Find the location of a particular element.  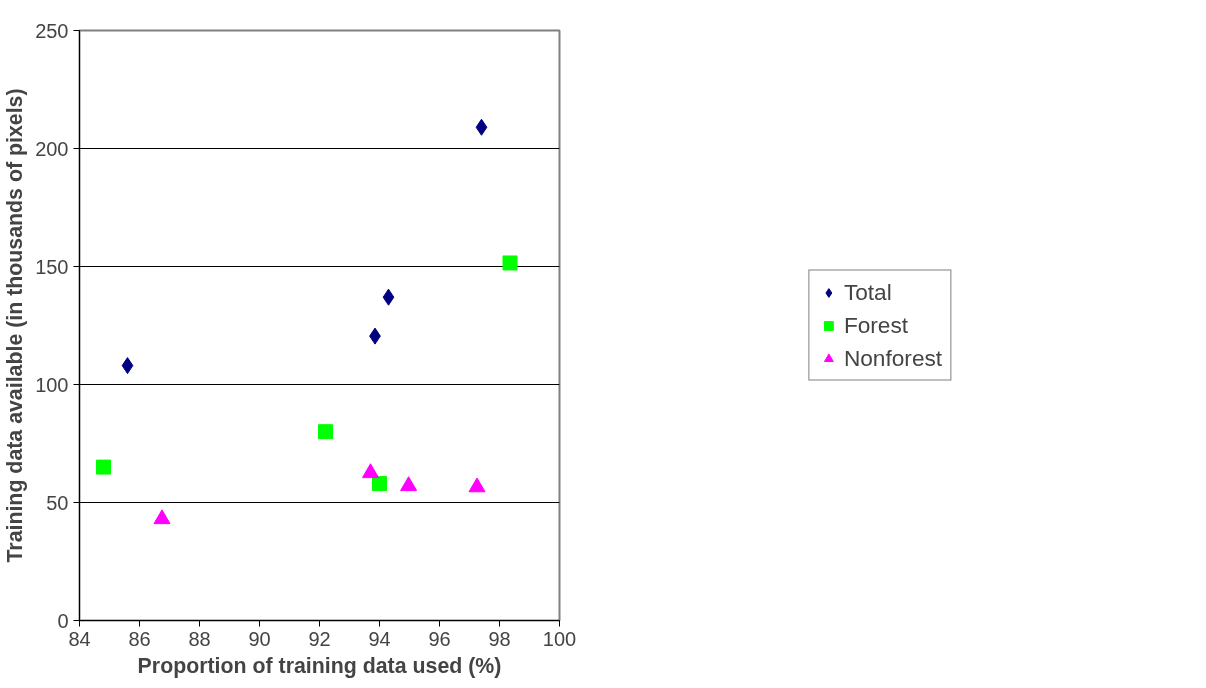

legend-label: Nonforest is located at coordinates (893, 358).